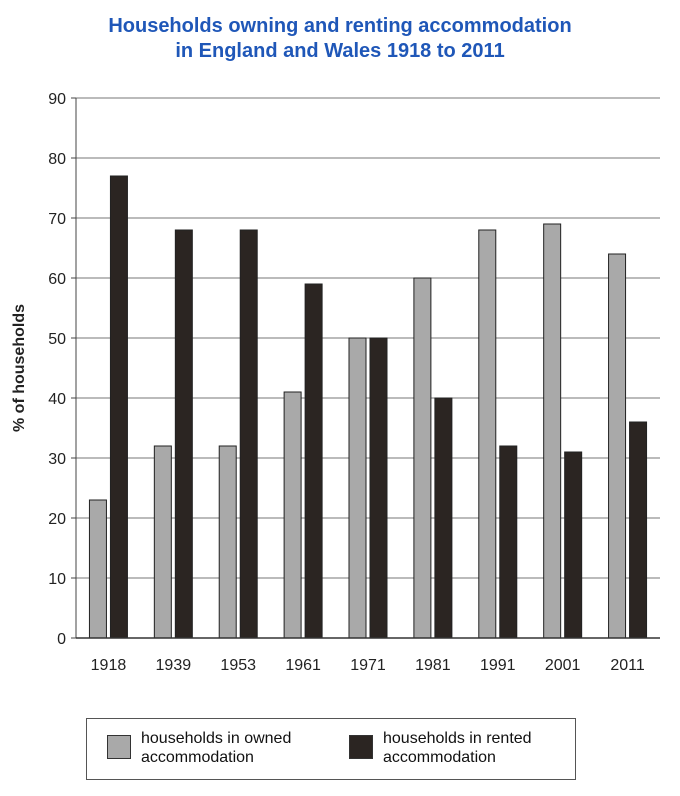 The width and height of the screenshot is (680, 796). Describe the element at coordinates (227, 542) in the screenshot. I see `bar-owned-1953` at that location.